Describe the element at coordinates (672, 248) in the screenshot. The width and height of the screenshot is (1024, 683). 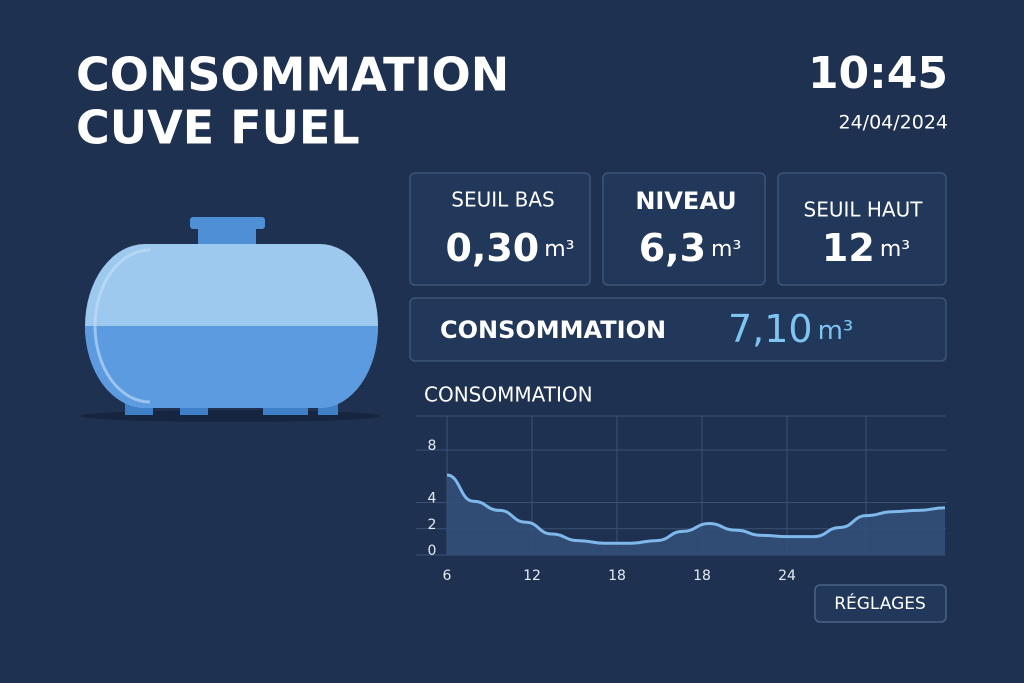
I see `value: 6,3` at that location.